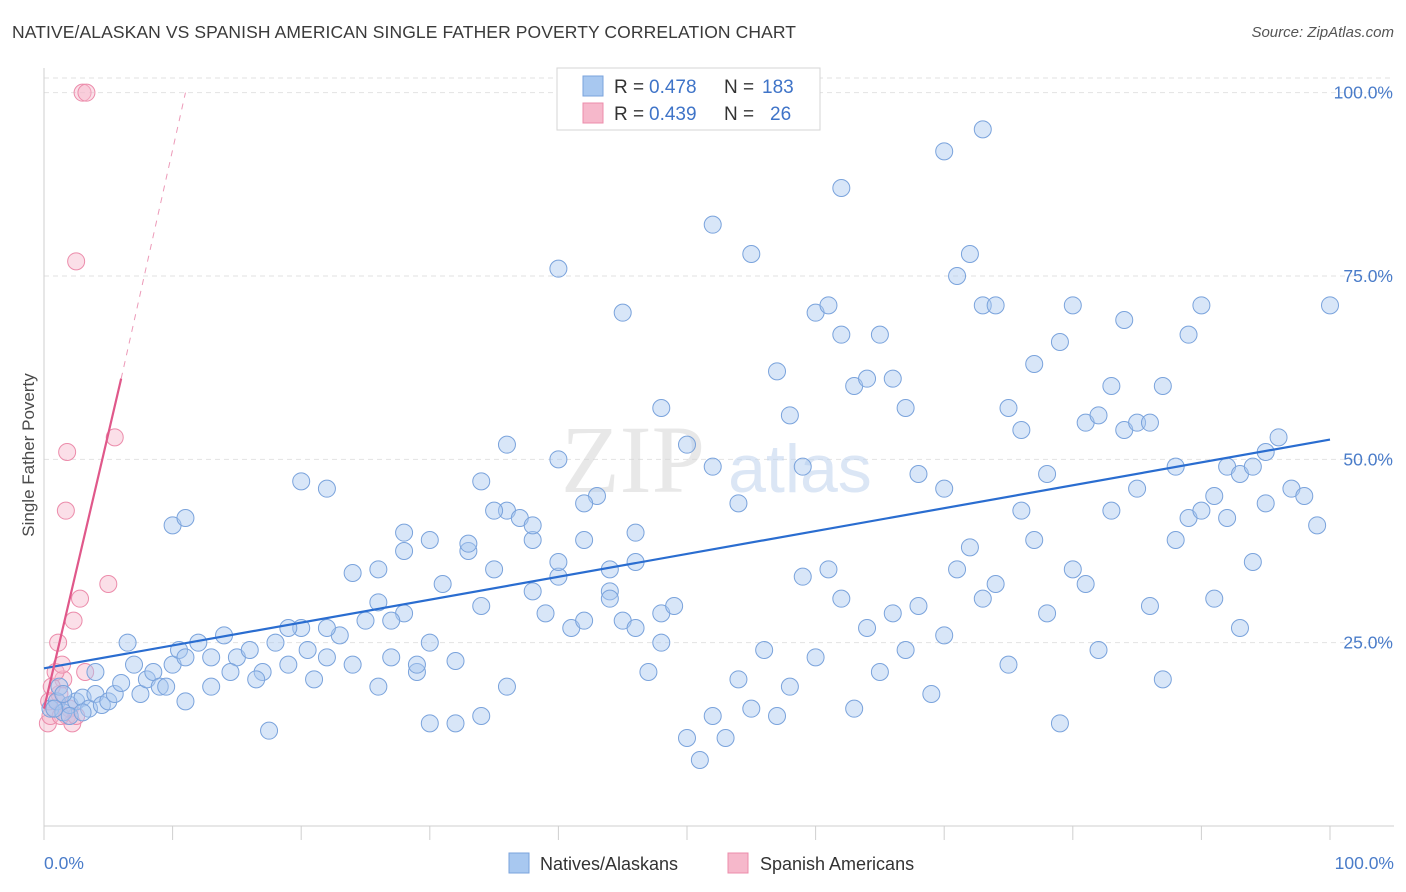 Image resolution: width=1406 pixels, height=892 pixels. Describe the element at coordinates (593, 113) in the screenshot. I see `legend-swatch-pink` at that location.